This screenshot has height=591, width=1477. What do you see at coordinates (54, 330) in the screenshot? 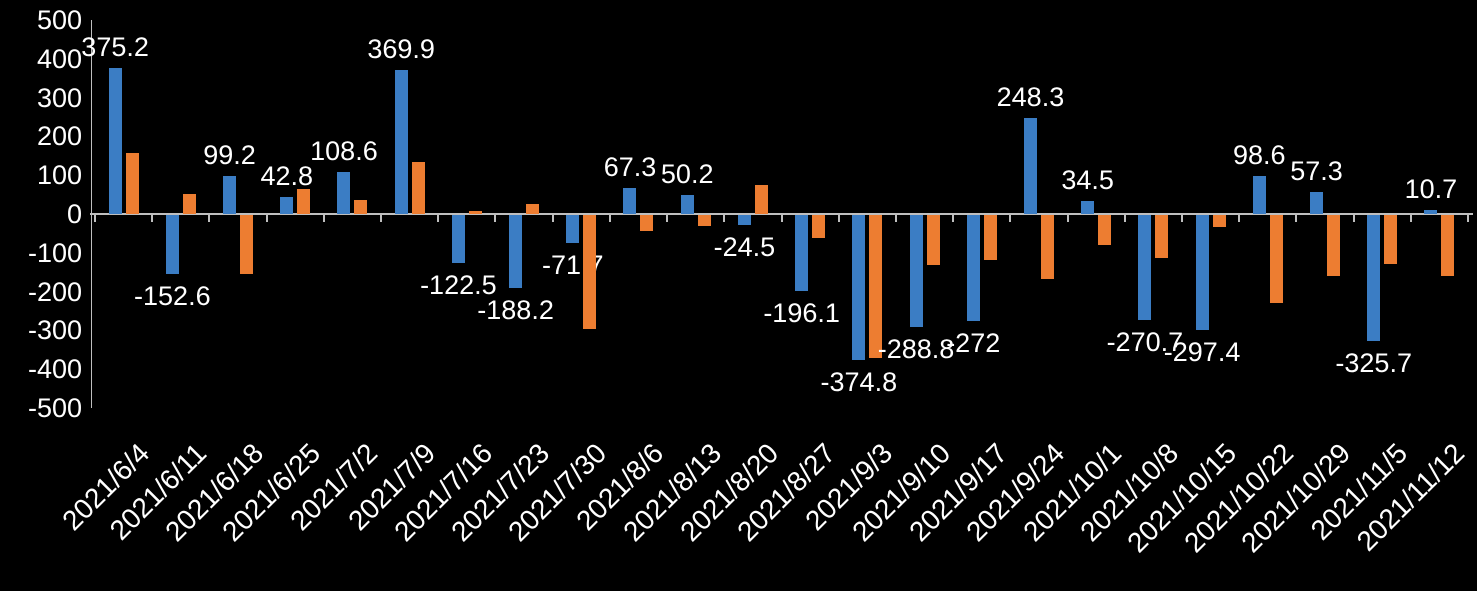
I see `y-axis-label: -300` at bounding box center [54, 330].